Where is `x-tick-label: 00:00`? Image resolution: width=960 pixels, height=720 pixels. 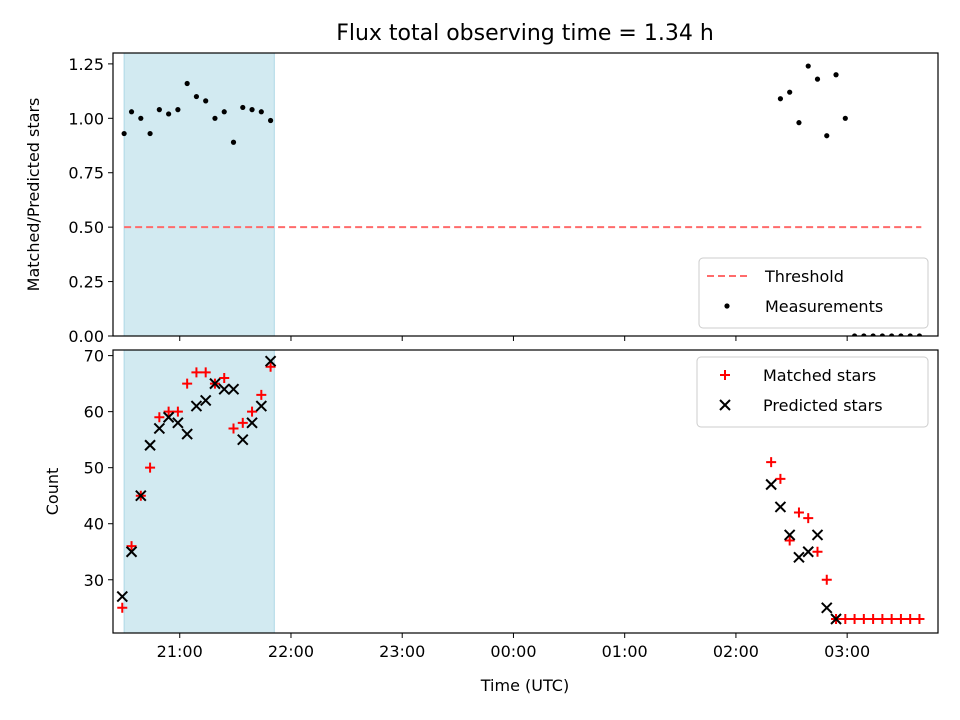 x-tick-label: 00:00 is located at coordinates (513, 651).